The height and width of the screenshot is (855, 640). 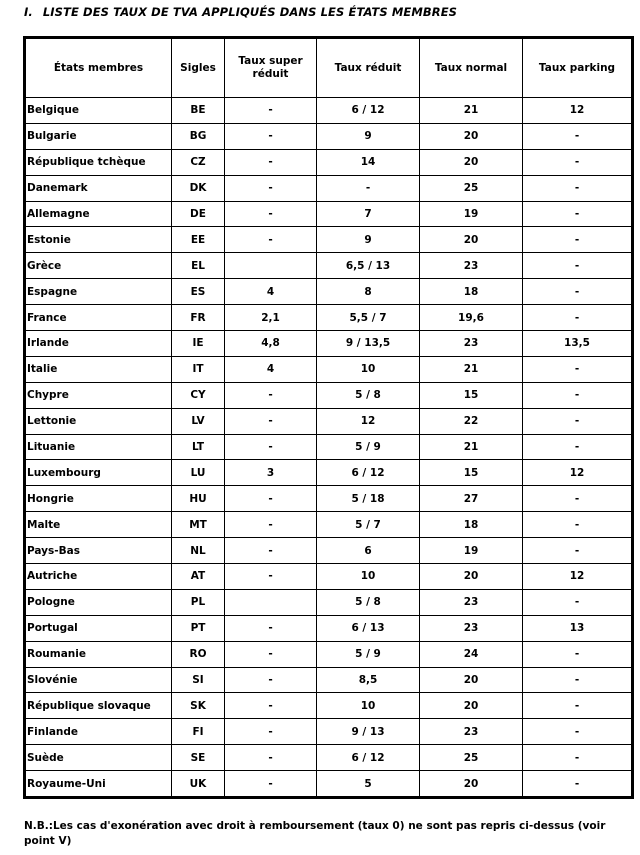 What do you see at coordinates (198, 240) in the screenshot?
I see `cell-code: EE` at bounding box center [198, 240].